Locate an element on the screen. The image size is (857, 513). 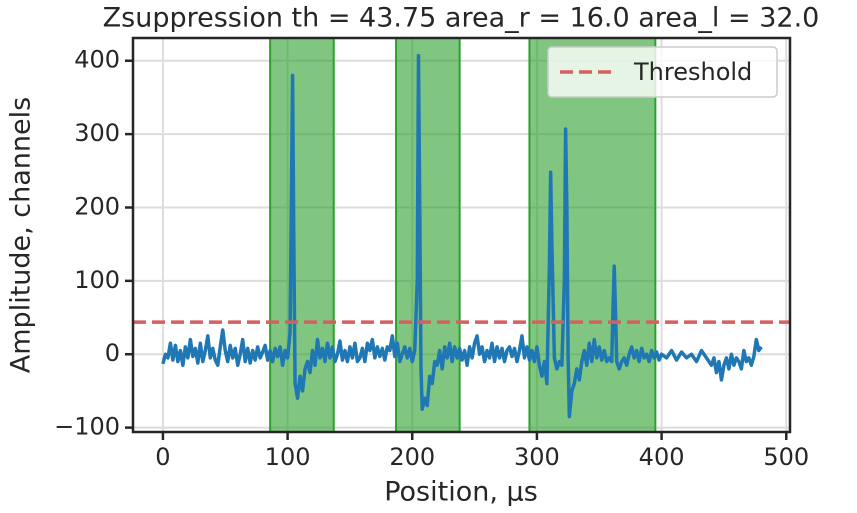
legend-label: Threshold is located at coordinates (692, 72).